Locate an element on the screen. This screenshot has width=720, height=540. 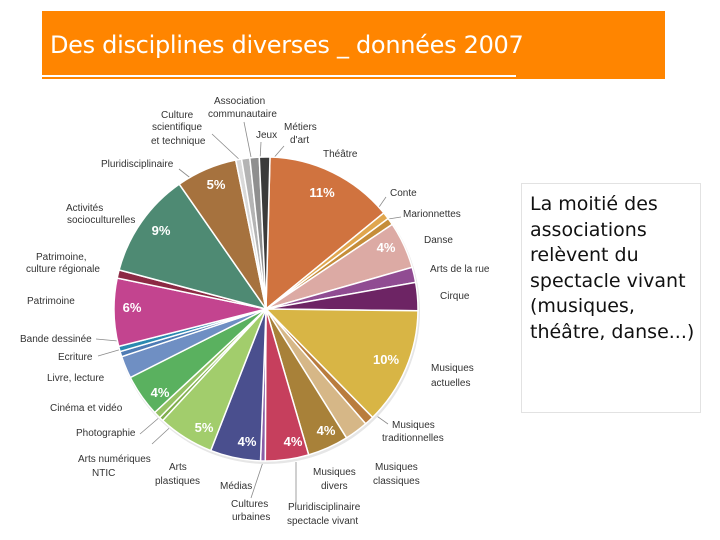
category-label: Arts de la rue is located at coordinates (460, 269).